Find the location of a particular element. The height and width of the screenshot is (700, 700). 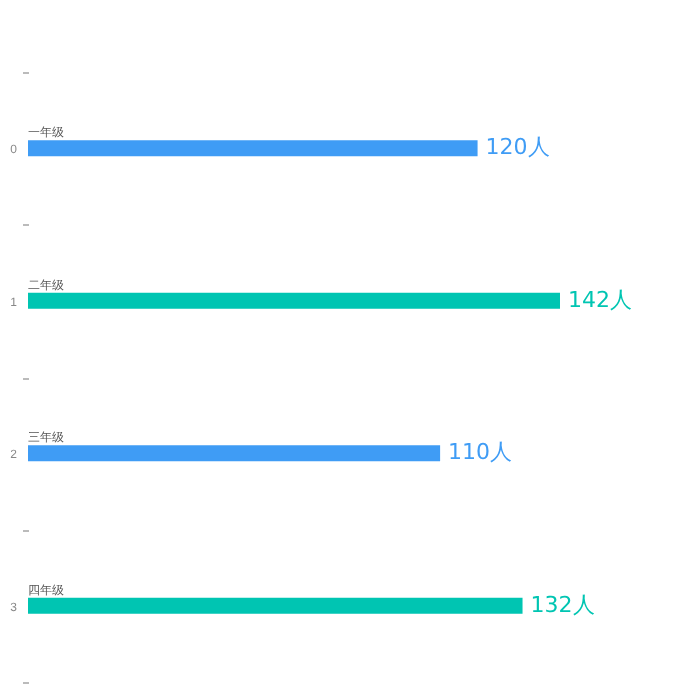

data-label: 132人 is located at coordinates (562, 604).